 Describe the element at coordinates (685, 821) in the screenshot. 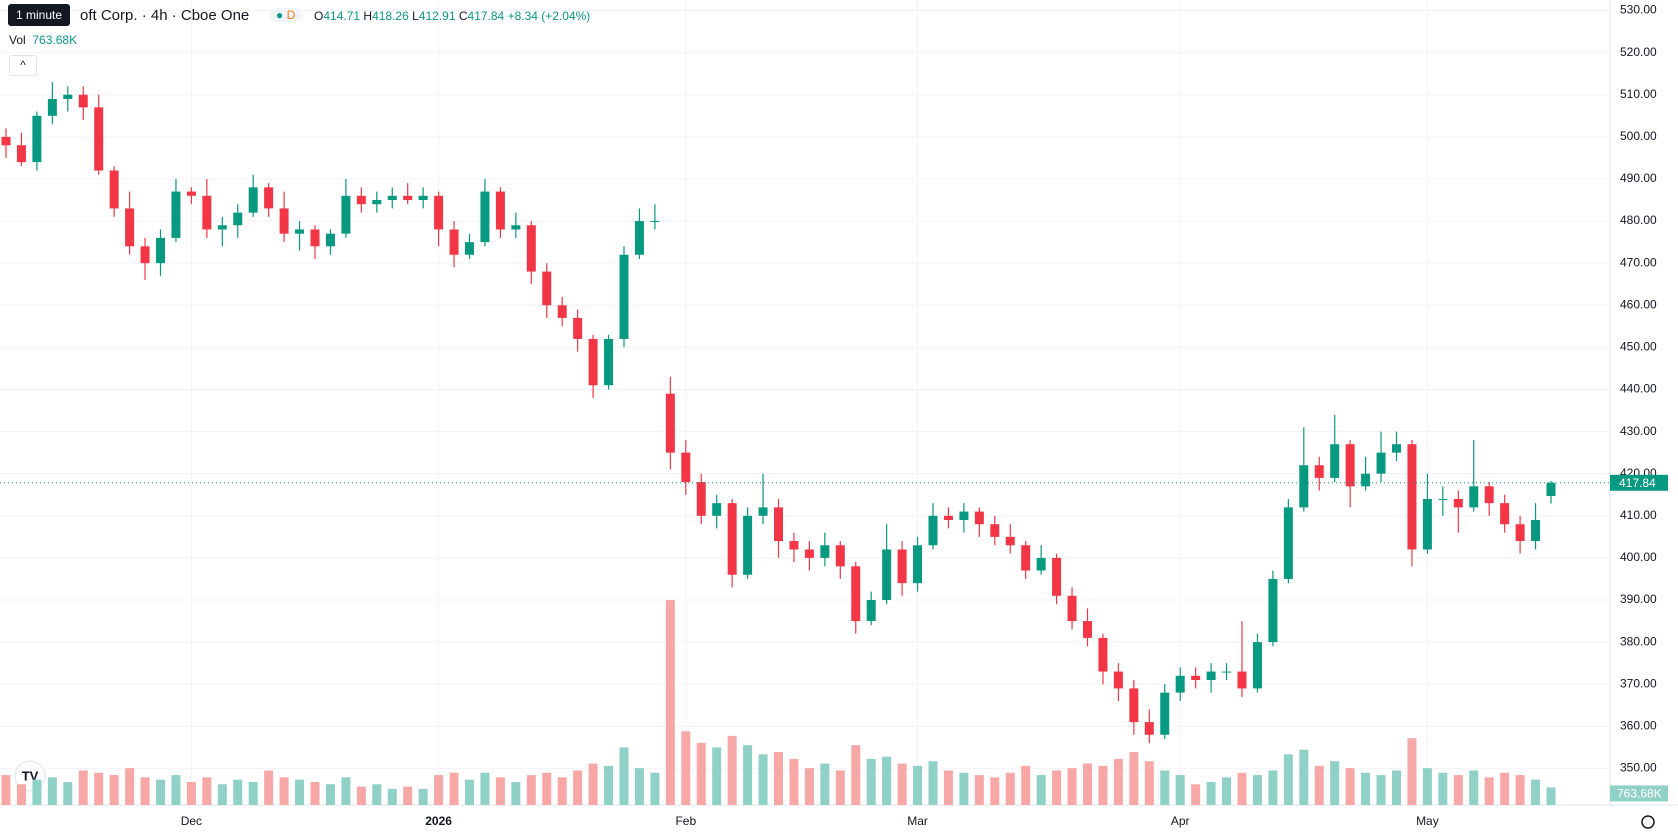

I see `x-tick-label: Feb` at that location.